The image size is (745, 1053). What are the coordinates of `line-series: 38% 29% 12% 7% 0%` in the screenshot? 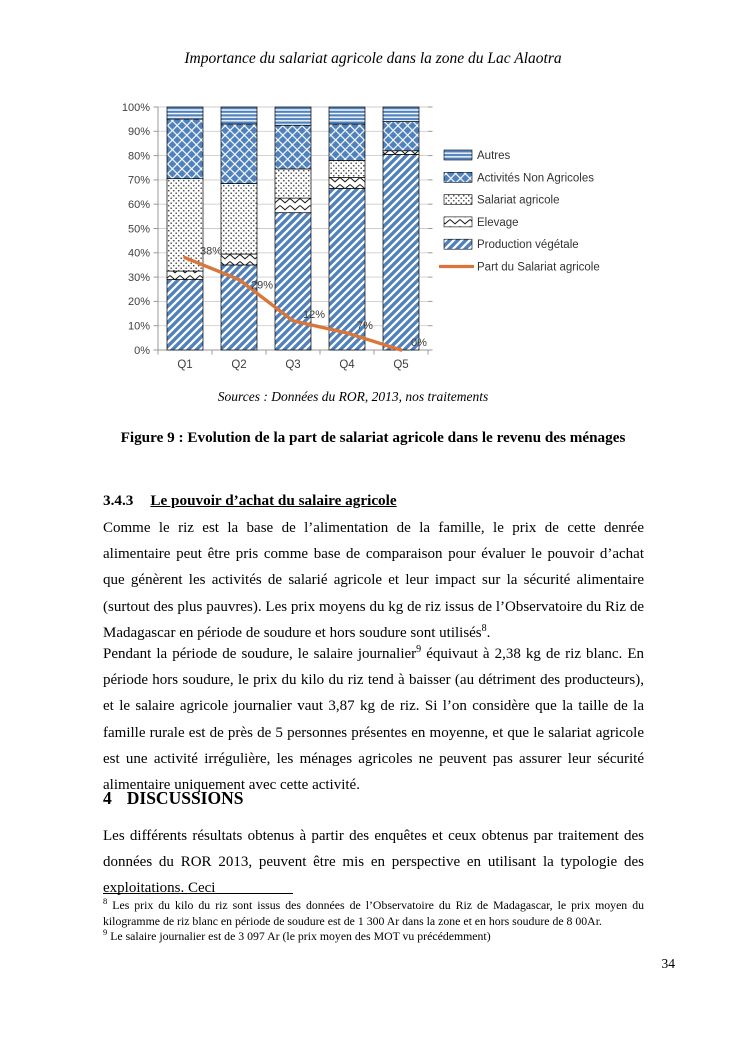 It's located at (305, 299).